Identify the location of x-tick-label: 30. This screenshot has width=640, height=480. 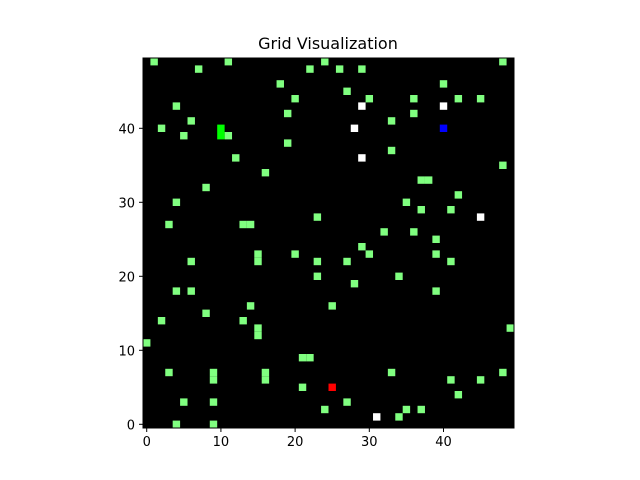
(369, 442).